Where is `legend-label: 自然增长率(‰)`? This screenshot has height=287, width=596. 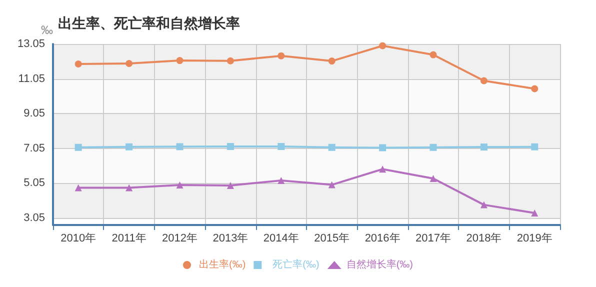 legend-label: 自然增长率(‰) is located at coordinates (379, 264).